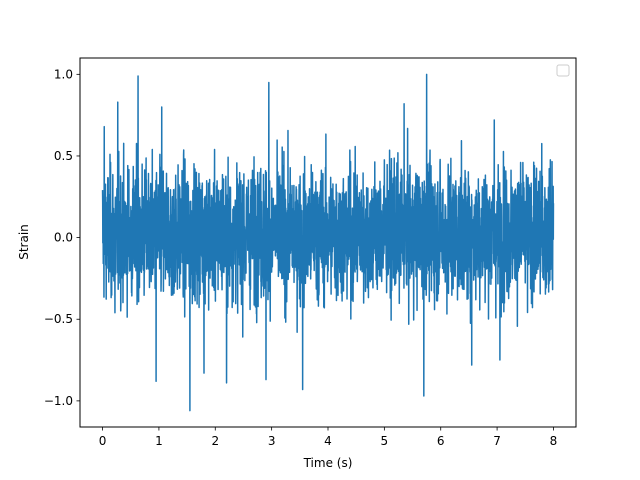  What do you see at coordinates (385, 441) in the screenshot?
I see `x-tick-label: 5` at bounding box center [385, 441].